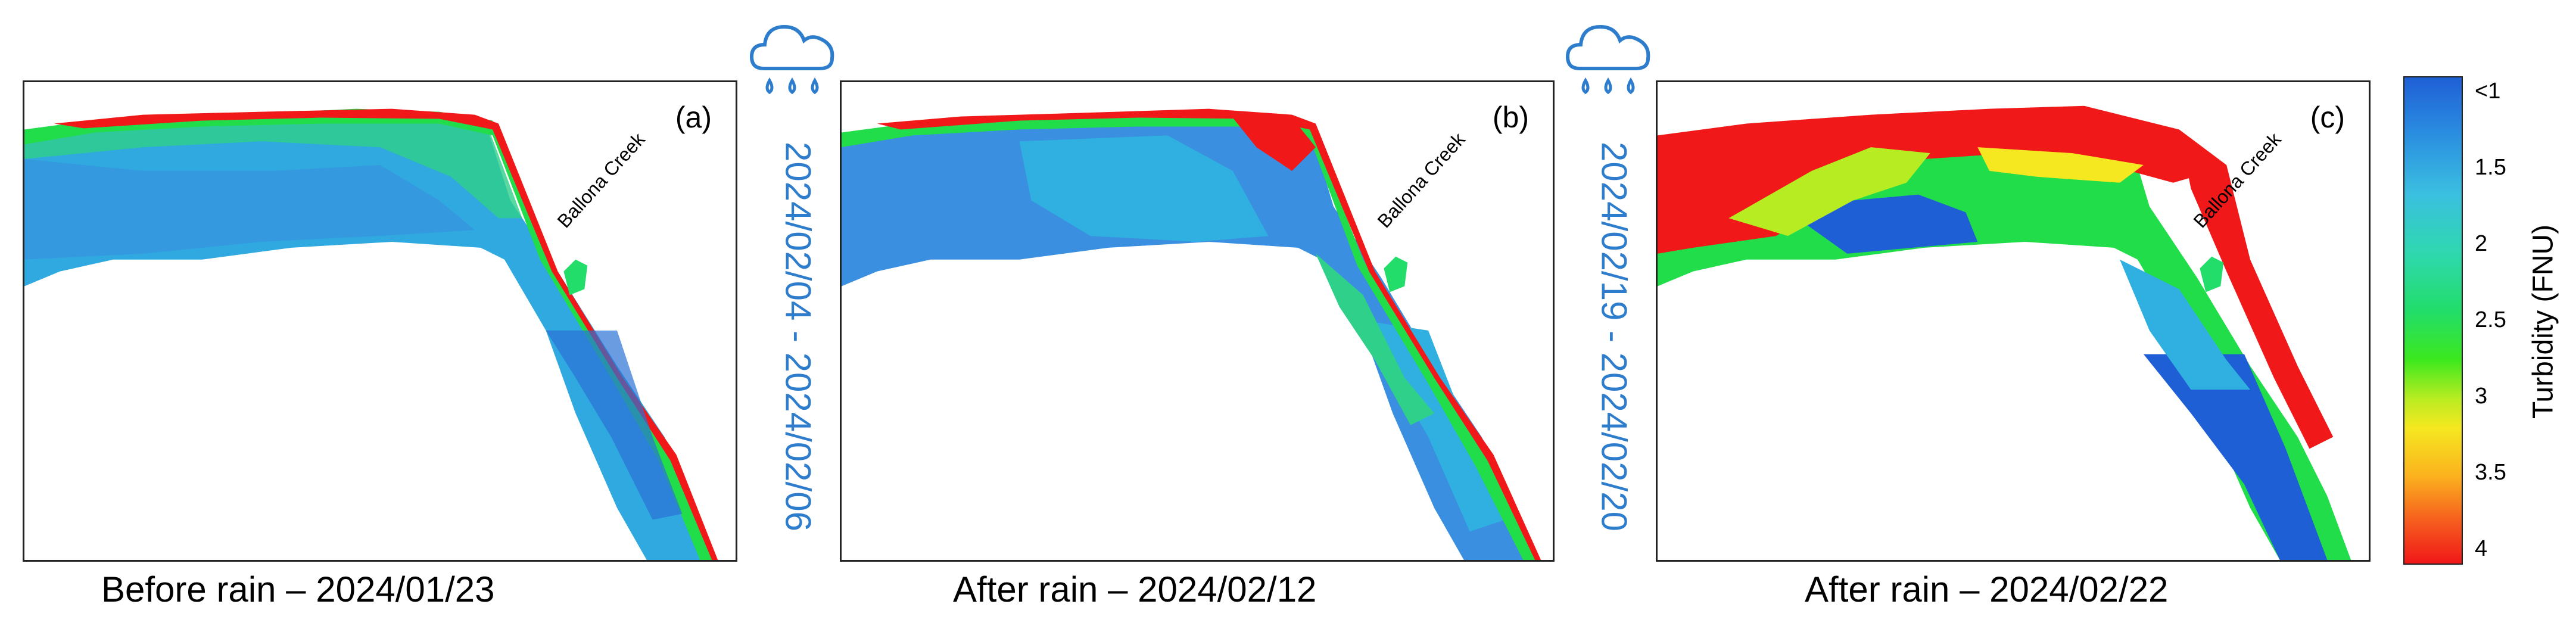  What do you see at coordinates (798, 336) in the screenshot?
I see `rain-dates-1: 2024/02/04 - 2024/02/06` at bounding box center [798, 336].